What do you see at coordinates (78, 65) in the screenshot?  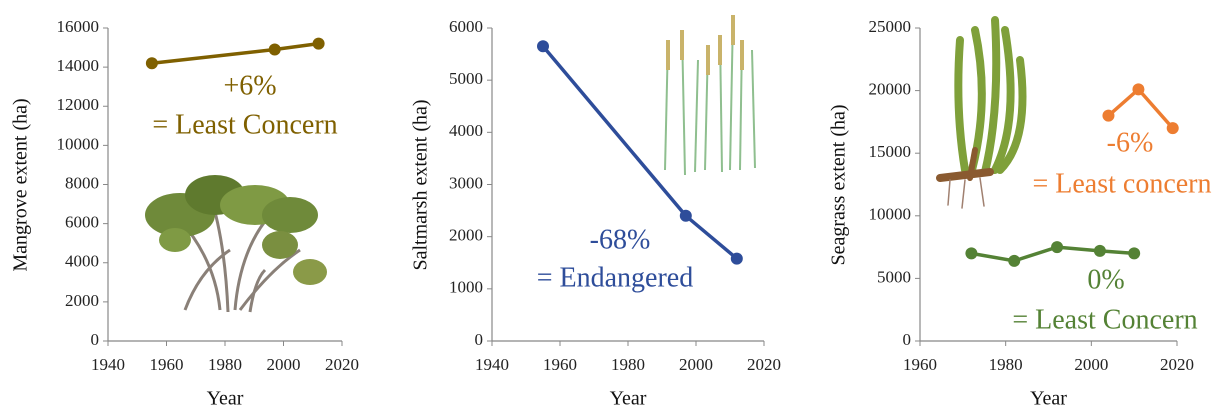 I see `y-tick-label: 14000` at bounding box center [78, 65].